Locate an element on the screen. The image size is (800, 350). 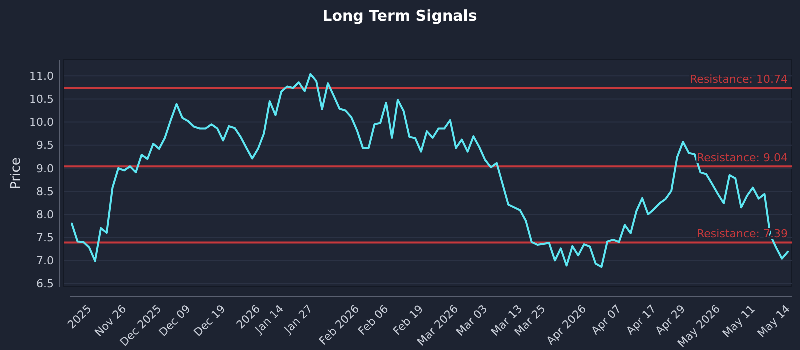
y-tick-label: 8.0 is located at coordinates (45, 215).